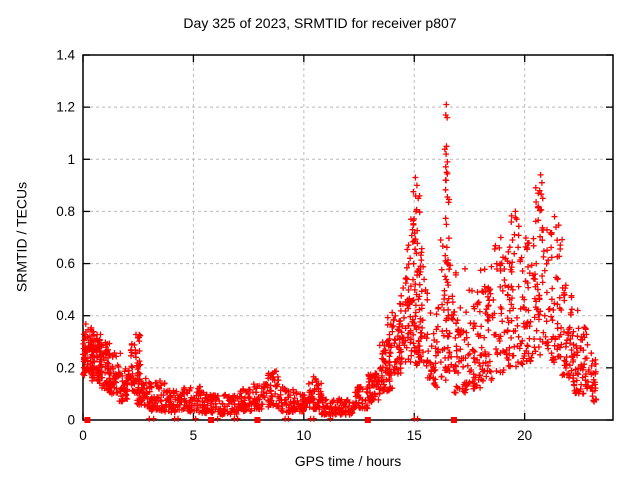 This screenshot has width=640, height=480. What do you see at coordinates (348, 461) in the screenshot?
I see `x-axis-label: GPS time / hours` at bounding box center [348, 461].